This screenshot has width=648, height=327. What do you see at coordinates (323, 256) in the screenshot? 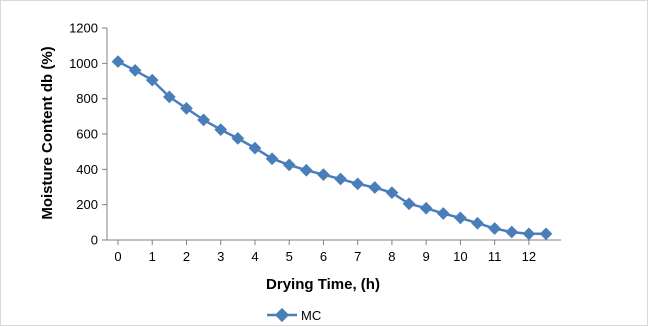
I see `x-tick-label: 6` at bounding box center [323, 256].